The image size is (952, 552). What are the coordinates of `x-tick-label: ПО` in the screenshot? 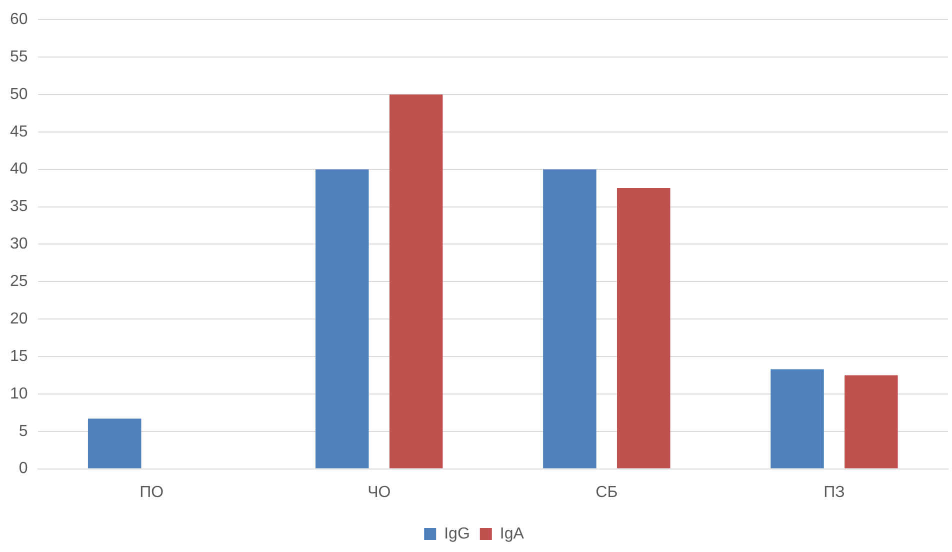 It's located at (152, 492).